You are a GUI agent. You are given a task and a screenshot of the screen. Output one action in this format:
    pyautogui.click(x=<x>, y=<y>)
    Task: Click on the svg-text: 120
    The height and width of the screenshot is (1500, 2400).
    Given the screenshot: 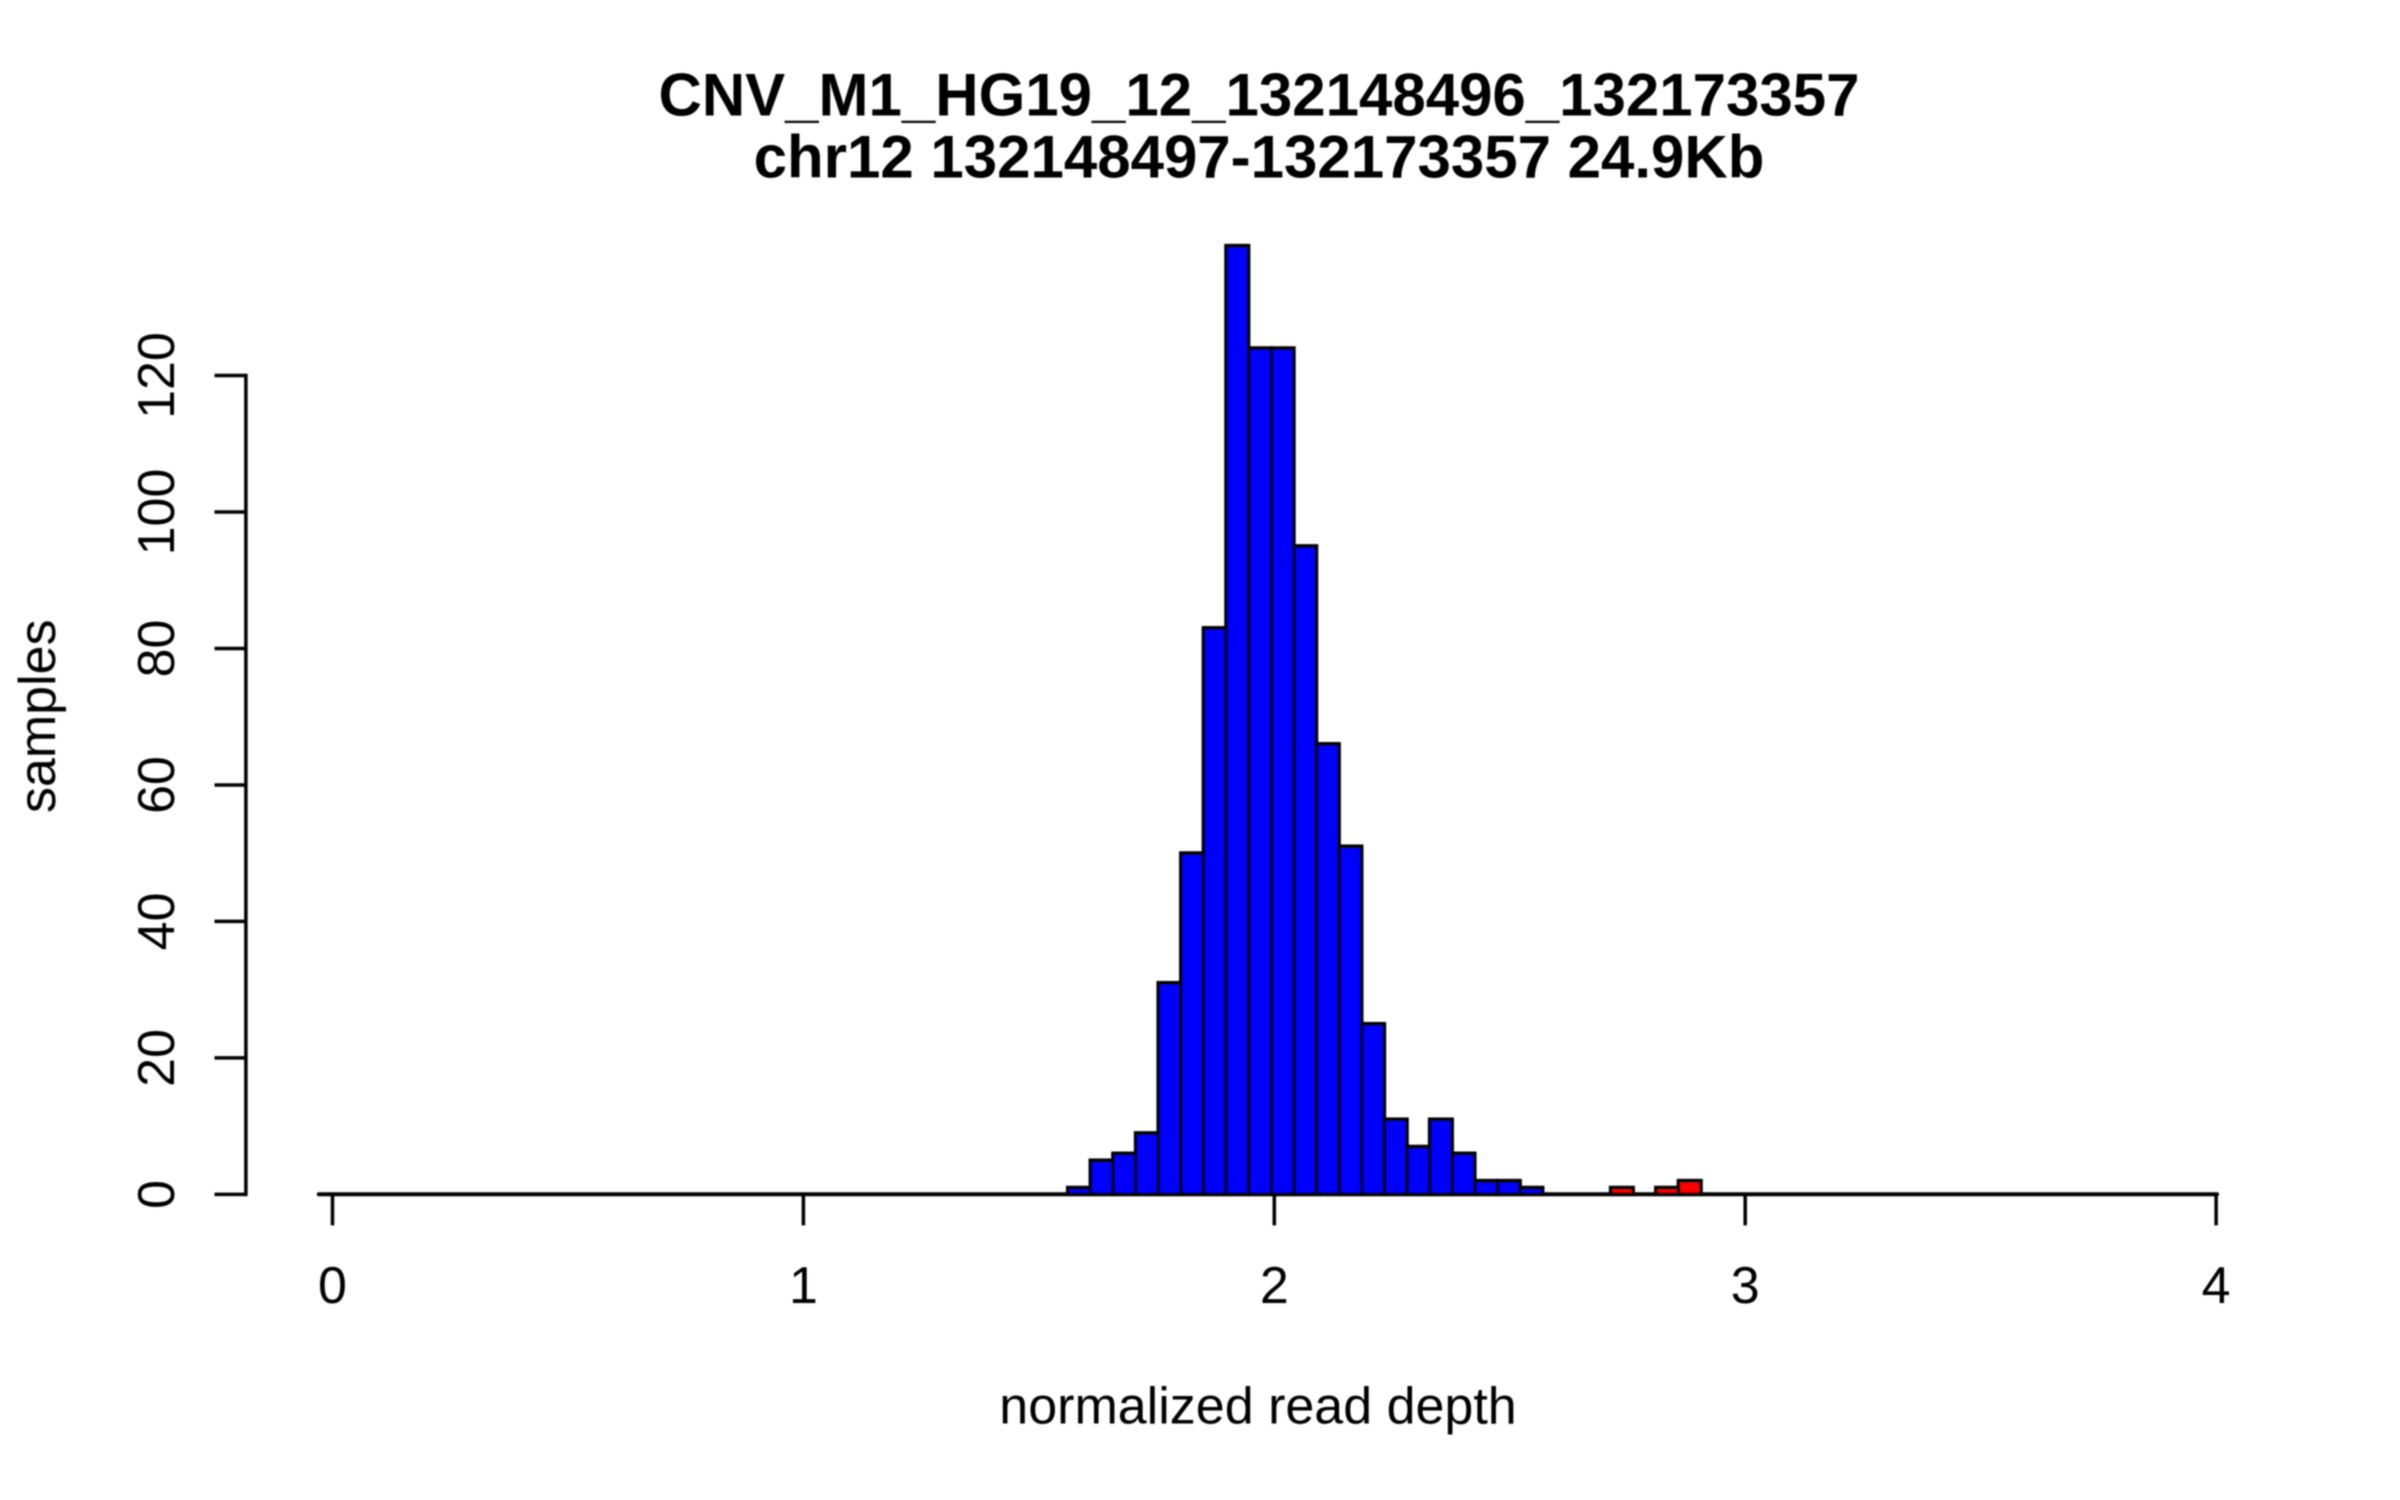 What is the action you would take?
    pyautogui.click(x=157, y=375)
    